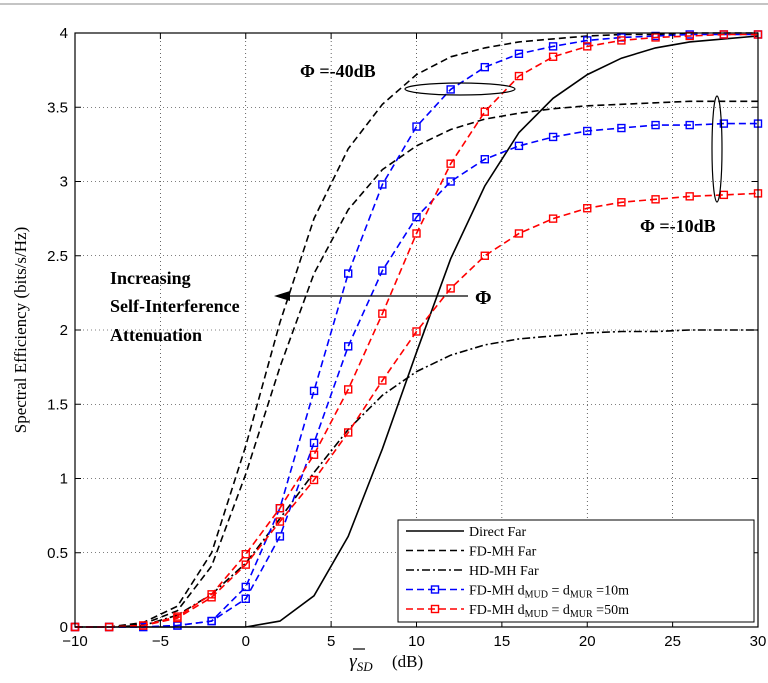 The height and width of the screenshot is (683, 768). Describe the element at coordinates (64, 33) in the screenshot. I see `y-tick-label: 4` at that location.